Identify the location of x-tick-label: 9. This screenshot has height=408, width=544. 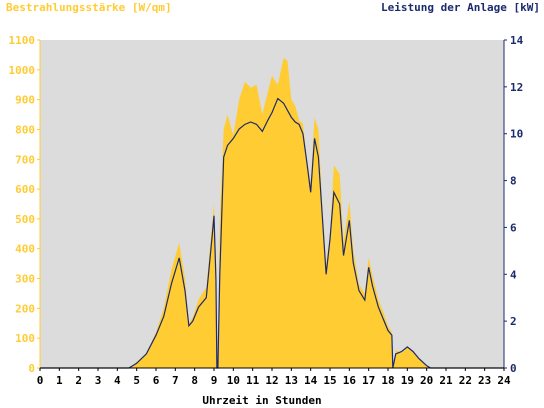
(214, 380).